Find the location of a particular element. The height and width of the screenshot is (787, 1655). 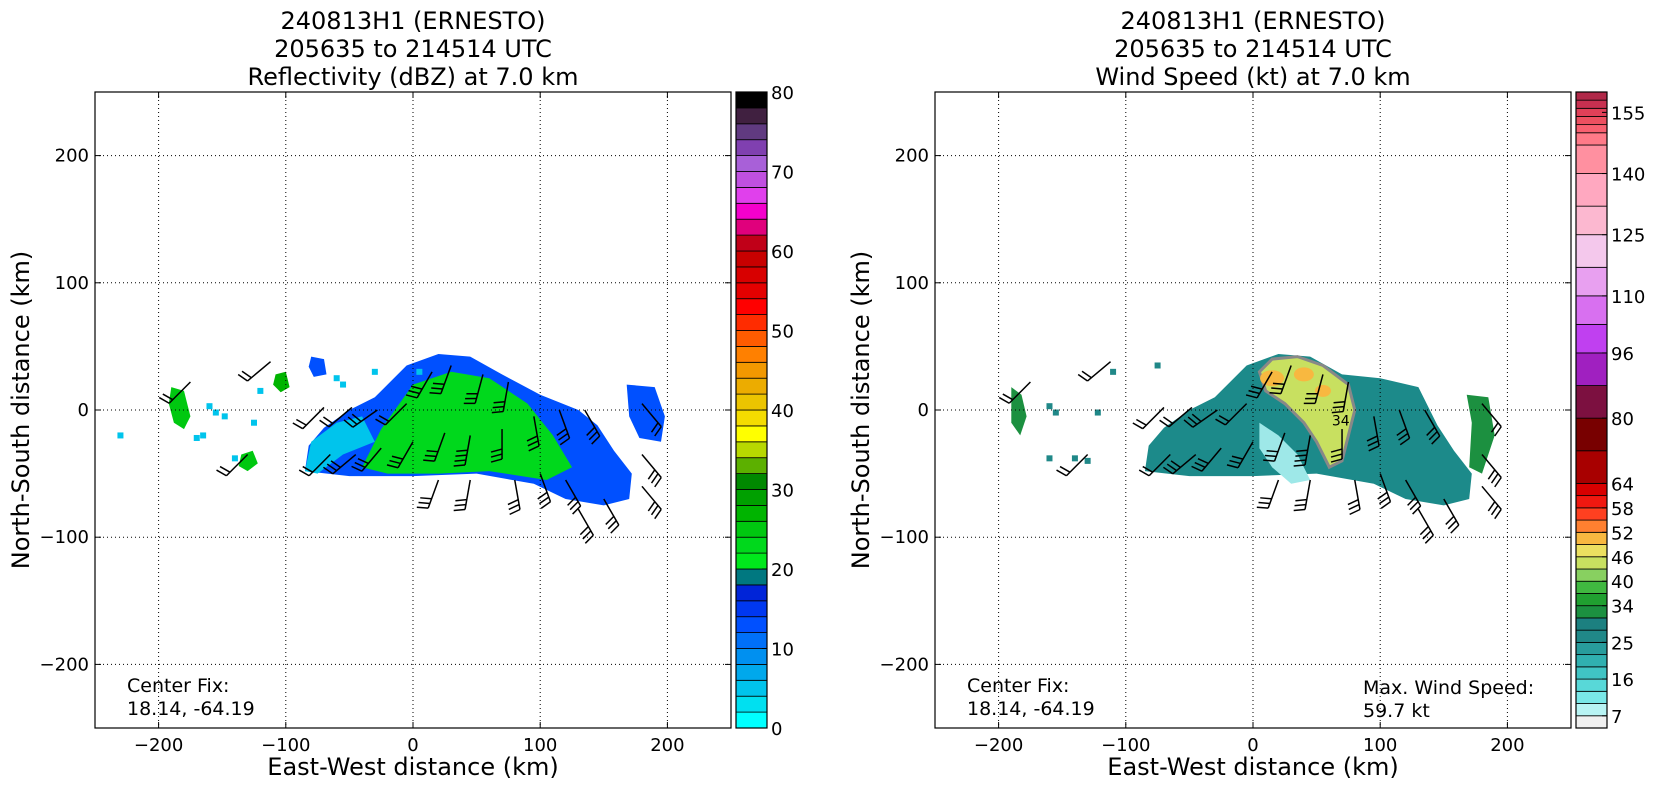

wind-pale-region is located at coordinates (1285, 453).